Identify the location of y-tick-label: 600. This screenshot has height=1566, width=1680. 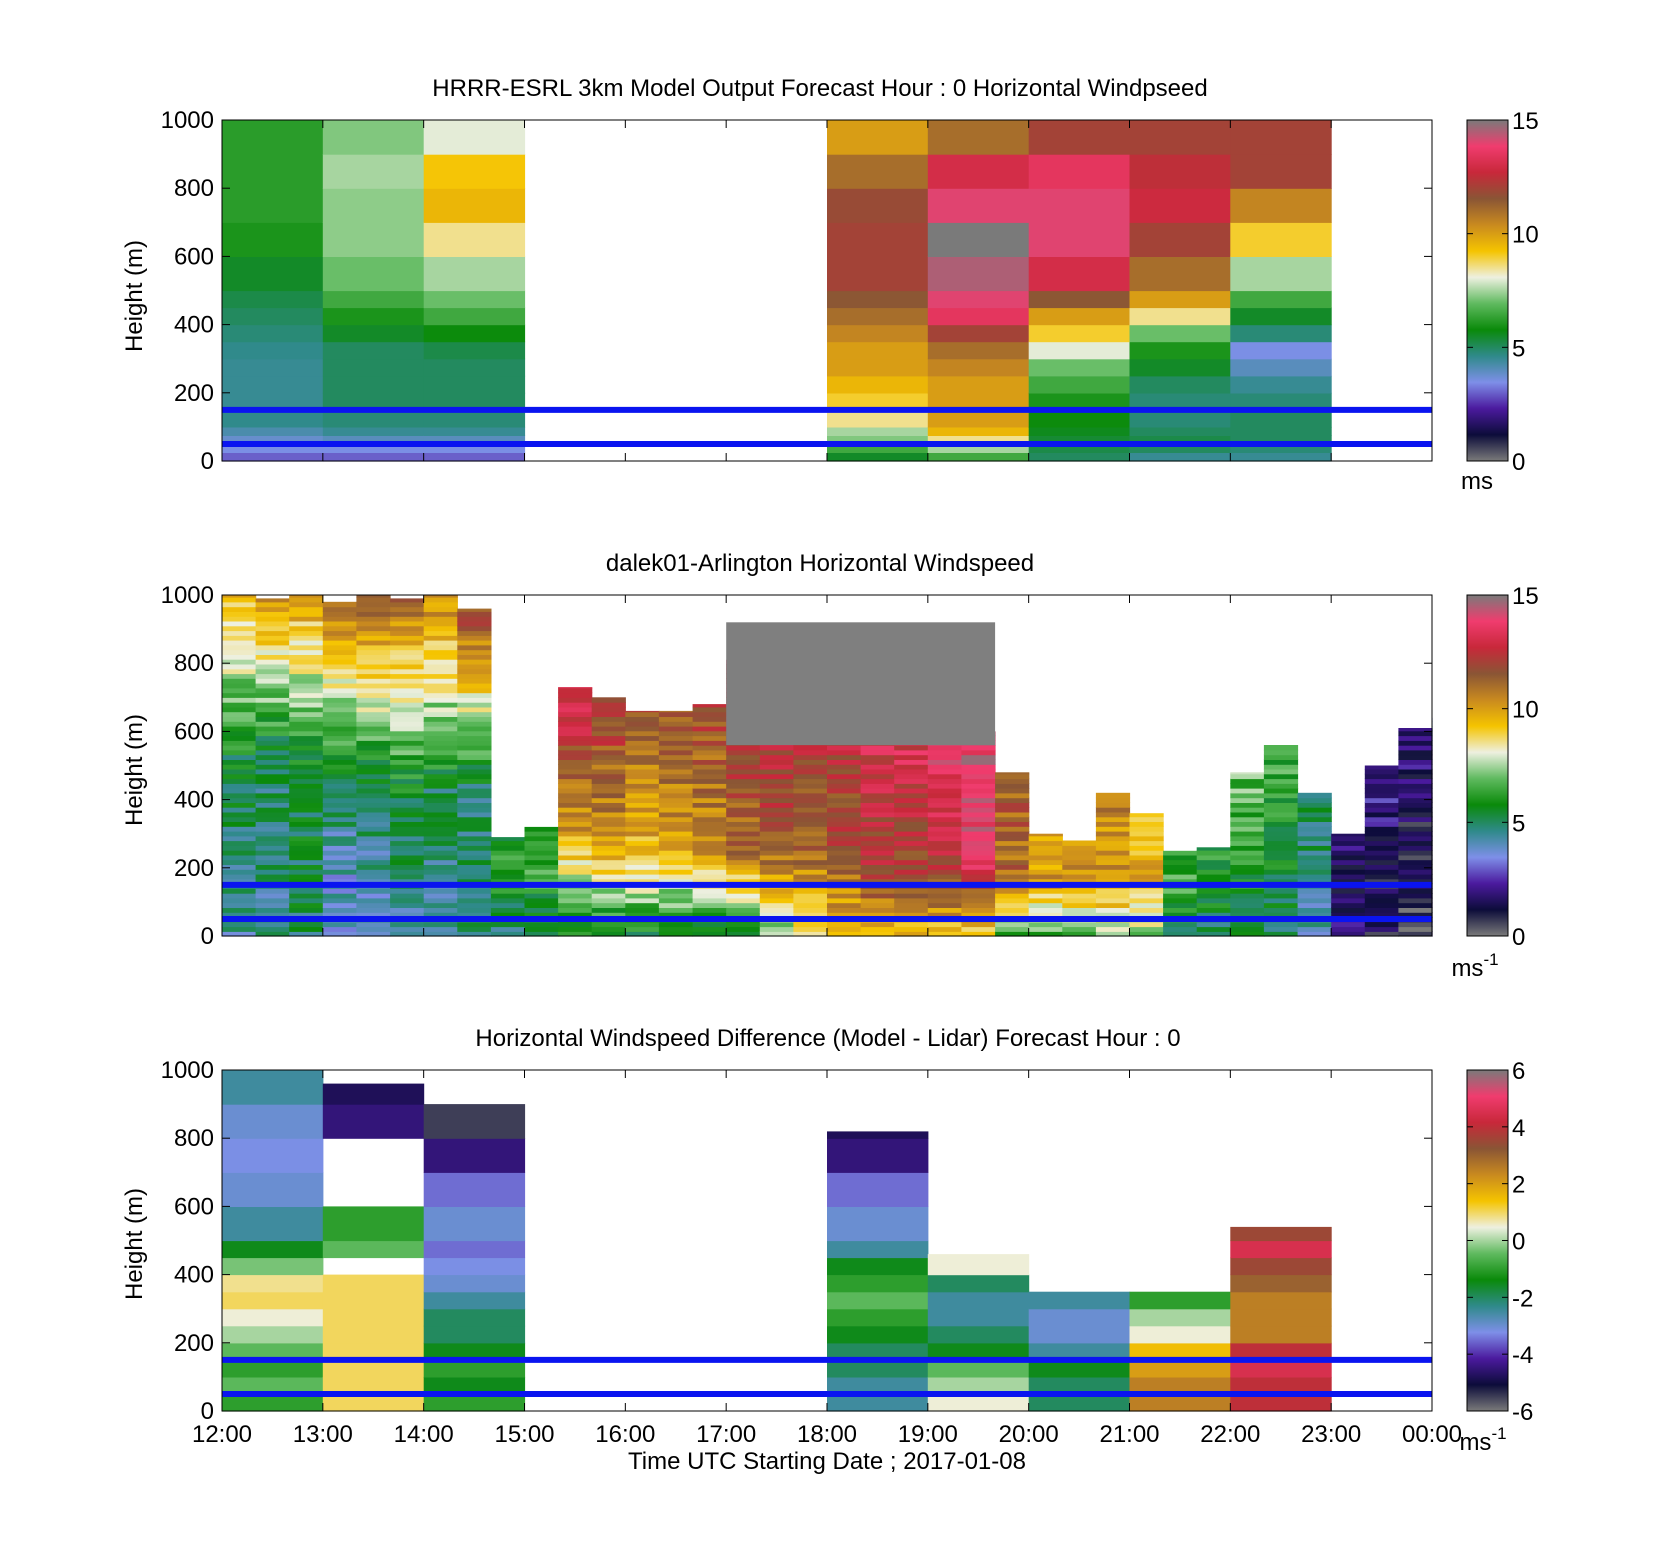
(194, 256).